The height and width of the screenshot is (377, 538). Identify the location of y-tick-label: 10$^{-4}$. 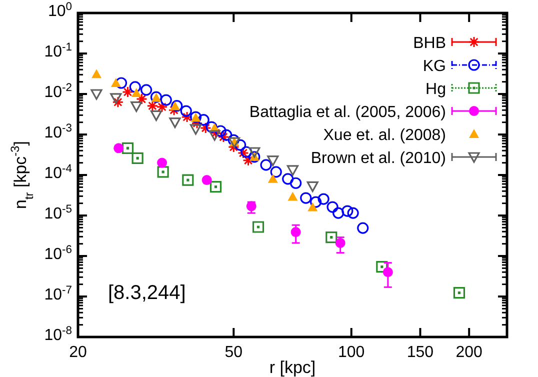
(58, 172).